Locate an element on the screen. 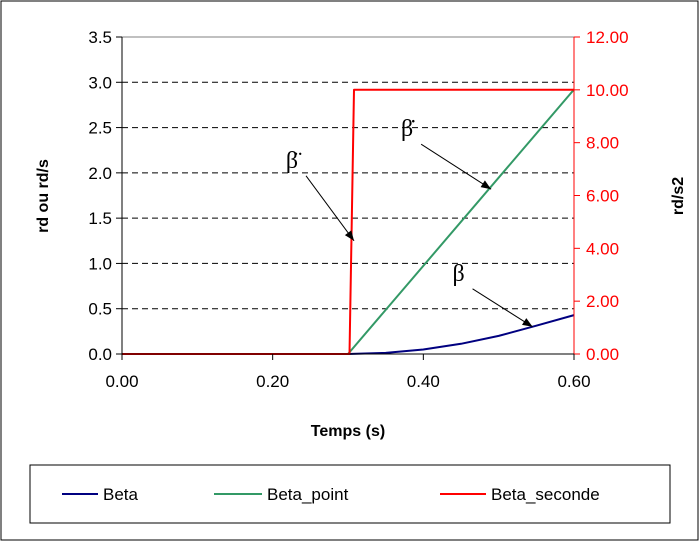 The image size is (699, 546). y-right-tick-label: 6.00 is located at coordinates (602, 196).